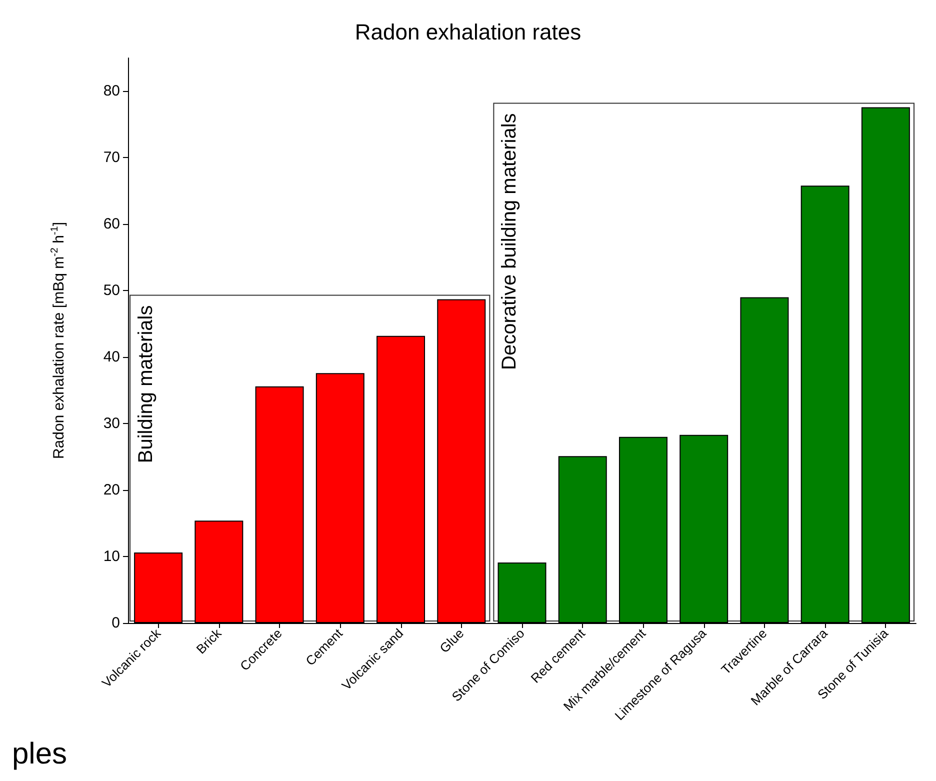 This screenshot has width=936, height=781. Describe the element at coordinates (468, 32) in the screenshot. I see `chart-title: Radon exhalation rates` at that location.